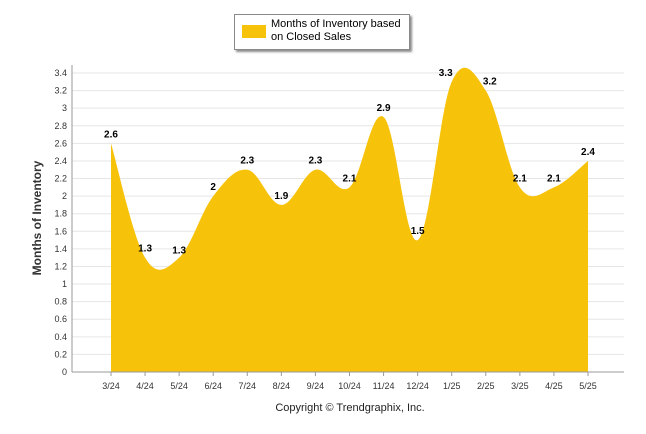  I want to click on y-tick-label: 3.4, so click(60, 73).